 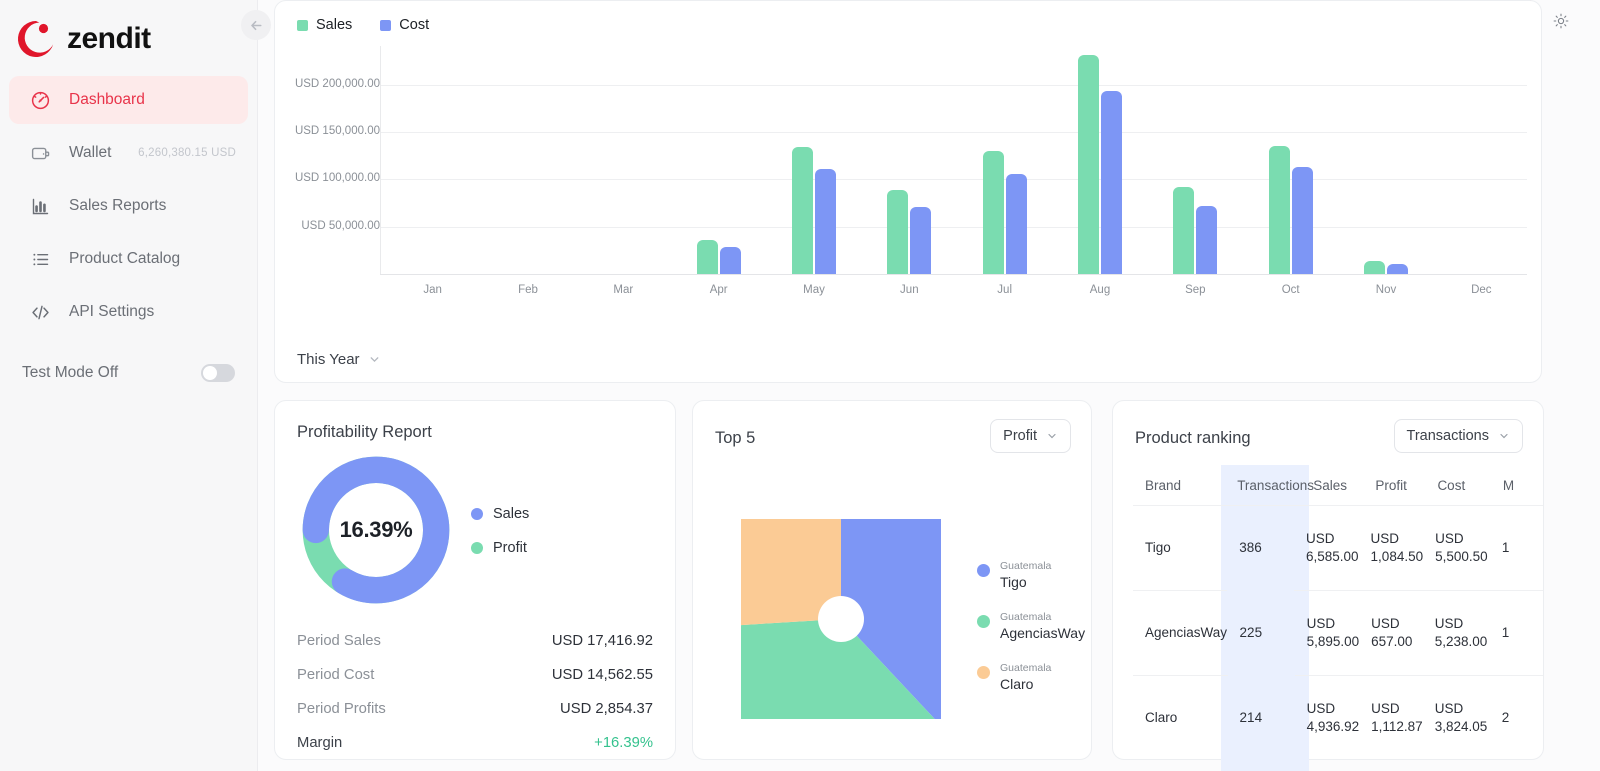 What do you see at coordinates (40, 206) in the screenshot?
I see `bar-chart-icon` at bounding box center [40, 206].